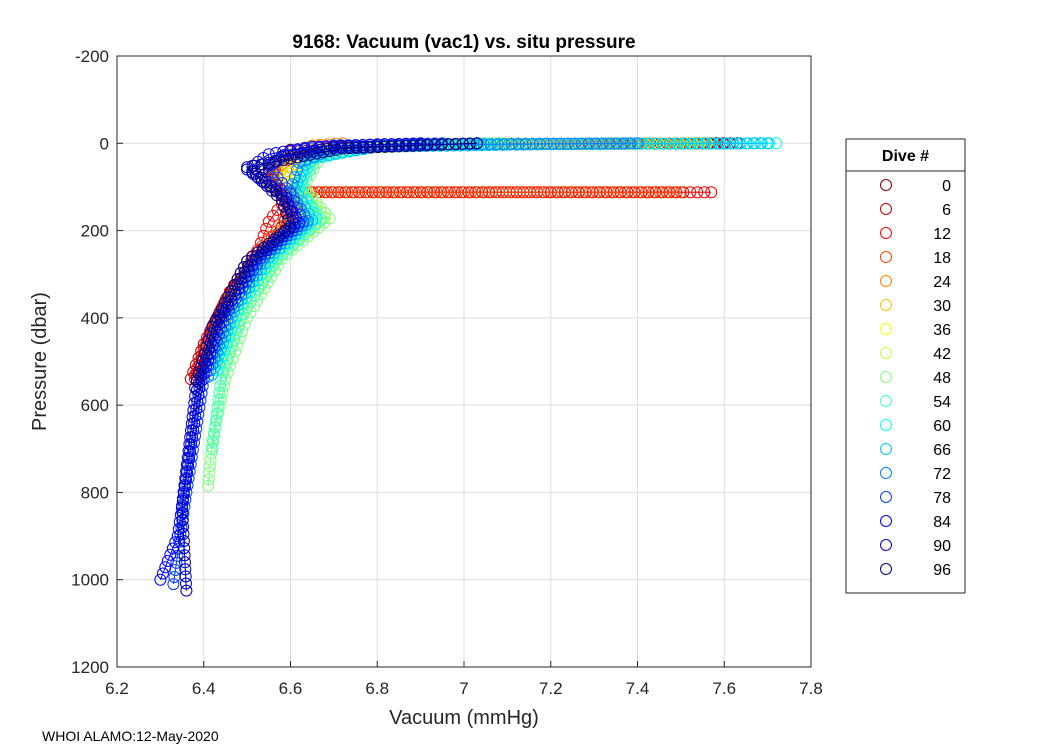  Describe the element at coordinates (905, 156) in the screenshot. I see `legend-title: Dive #` at that location.